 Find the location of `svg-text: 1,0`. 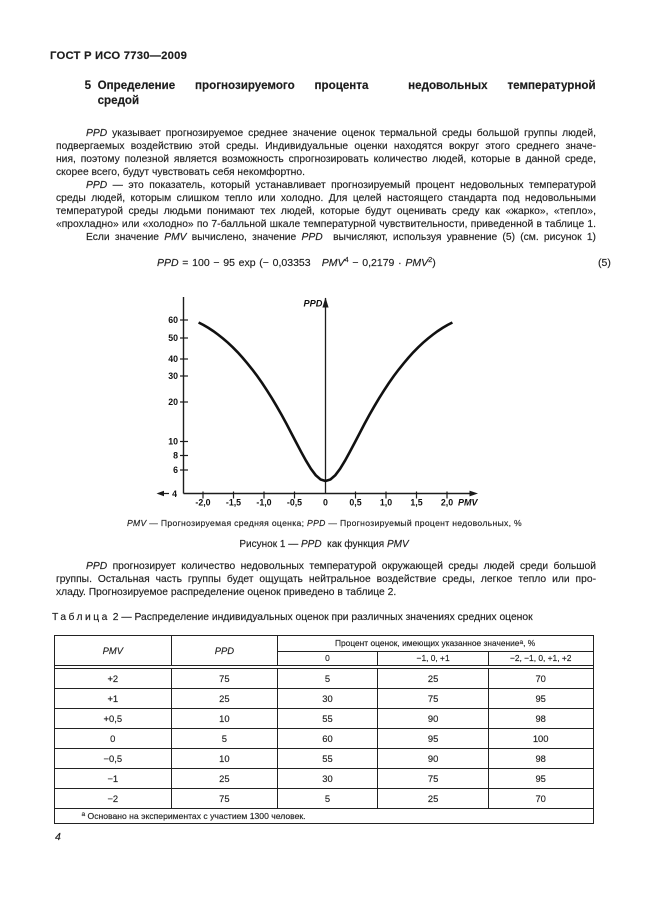

svg-text: 1,0 is located at coordinates (386, 503).